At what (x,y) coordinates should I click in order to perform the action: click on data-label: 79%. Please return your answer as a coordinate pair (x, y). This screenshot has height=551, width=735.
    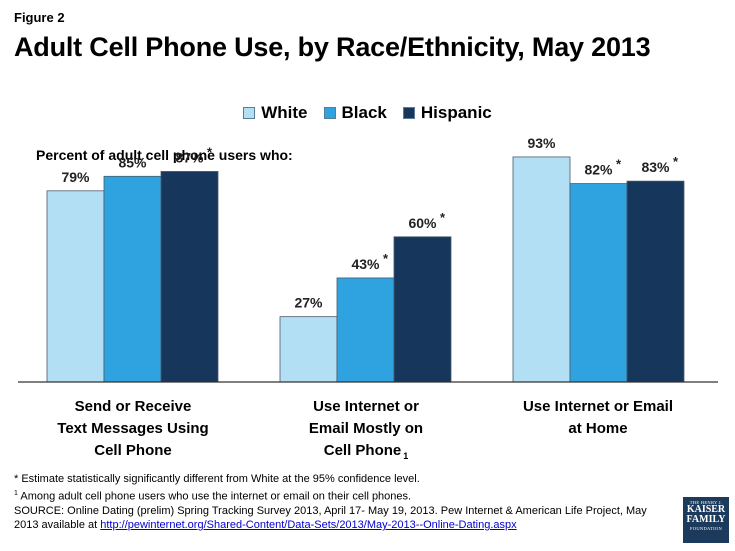
    Looking at the image, I should click on (75, 177).